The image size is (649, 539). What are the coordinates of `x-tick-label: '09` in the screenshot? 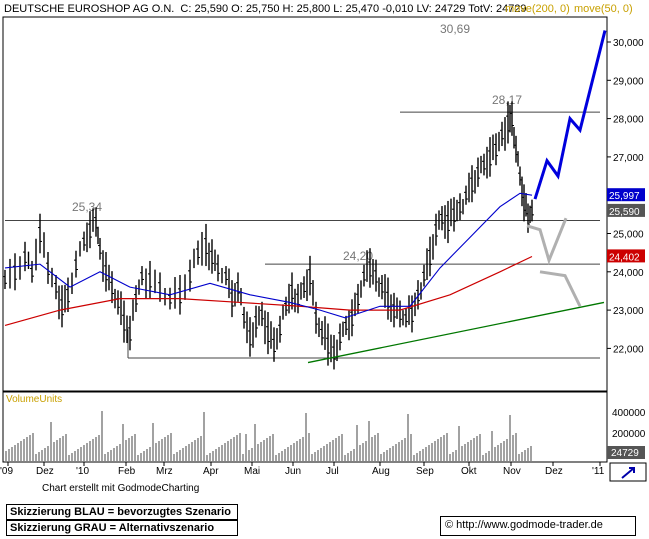 It's located at (6, 471).